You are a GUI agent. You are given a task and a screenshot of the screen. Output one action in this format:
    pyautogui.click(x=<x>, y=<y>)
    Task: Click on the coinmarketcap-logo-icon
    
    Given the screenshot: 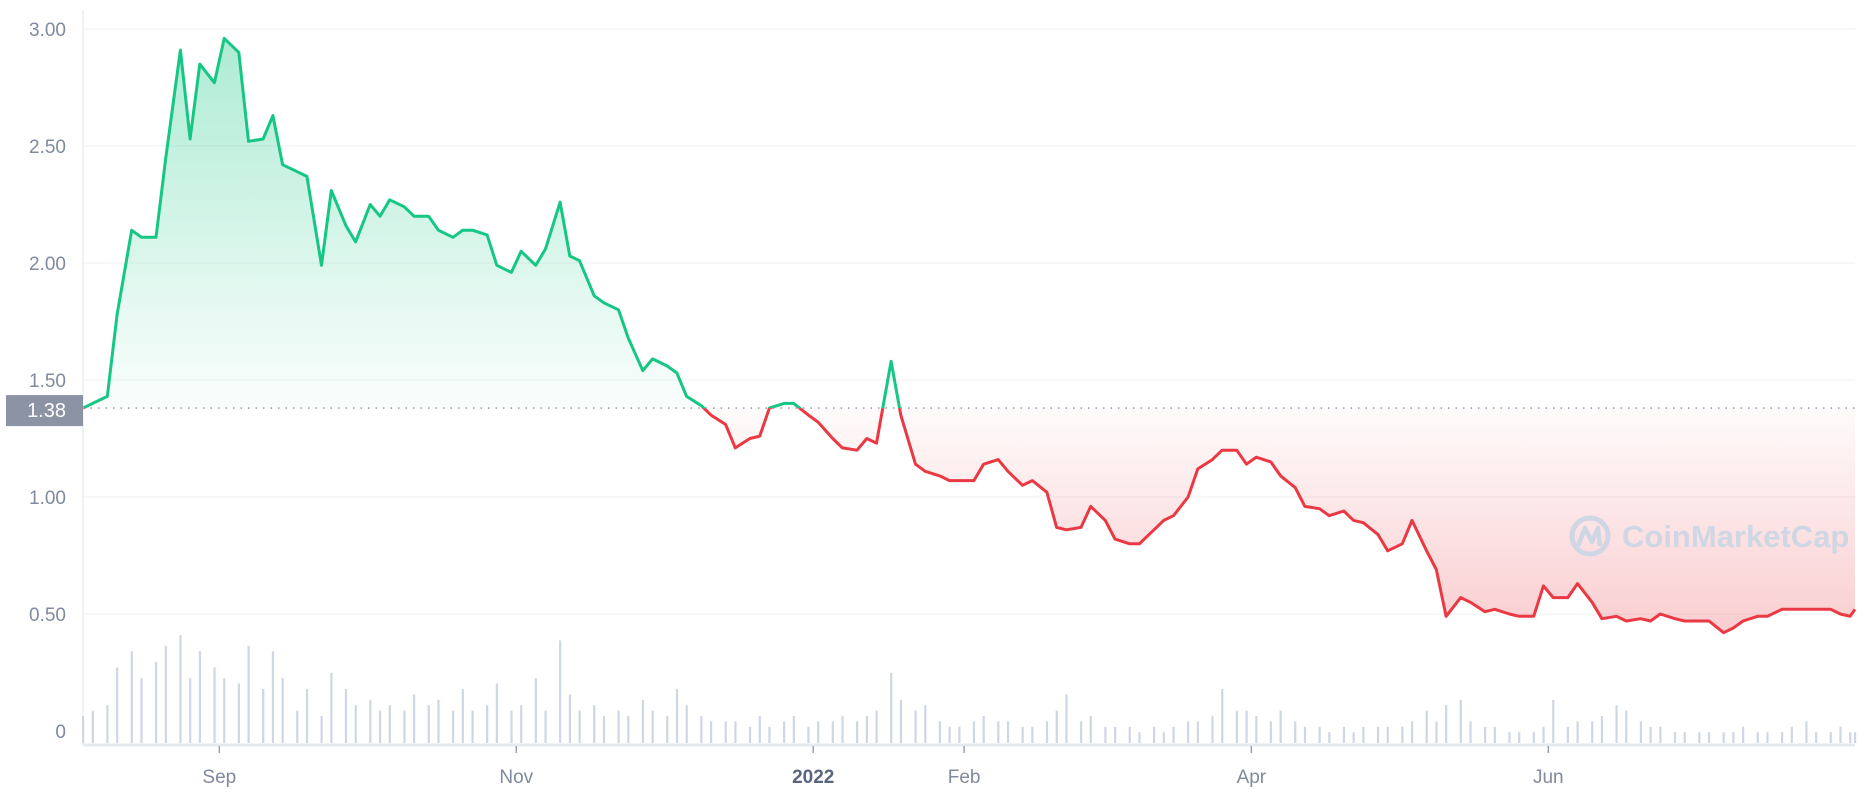 What is the action you would take?
    pyautogui.click(x=1590, y=536)
    